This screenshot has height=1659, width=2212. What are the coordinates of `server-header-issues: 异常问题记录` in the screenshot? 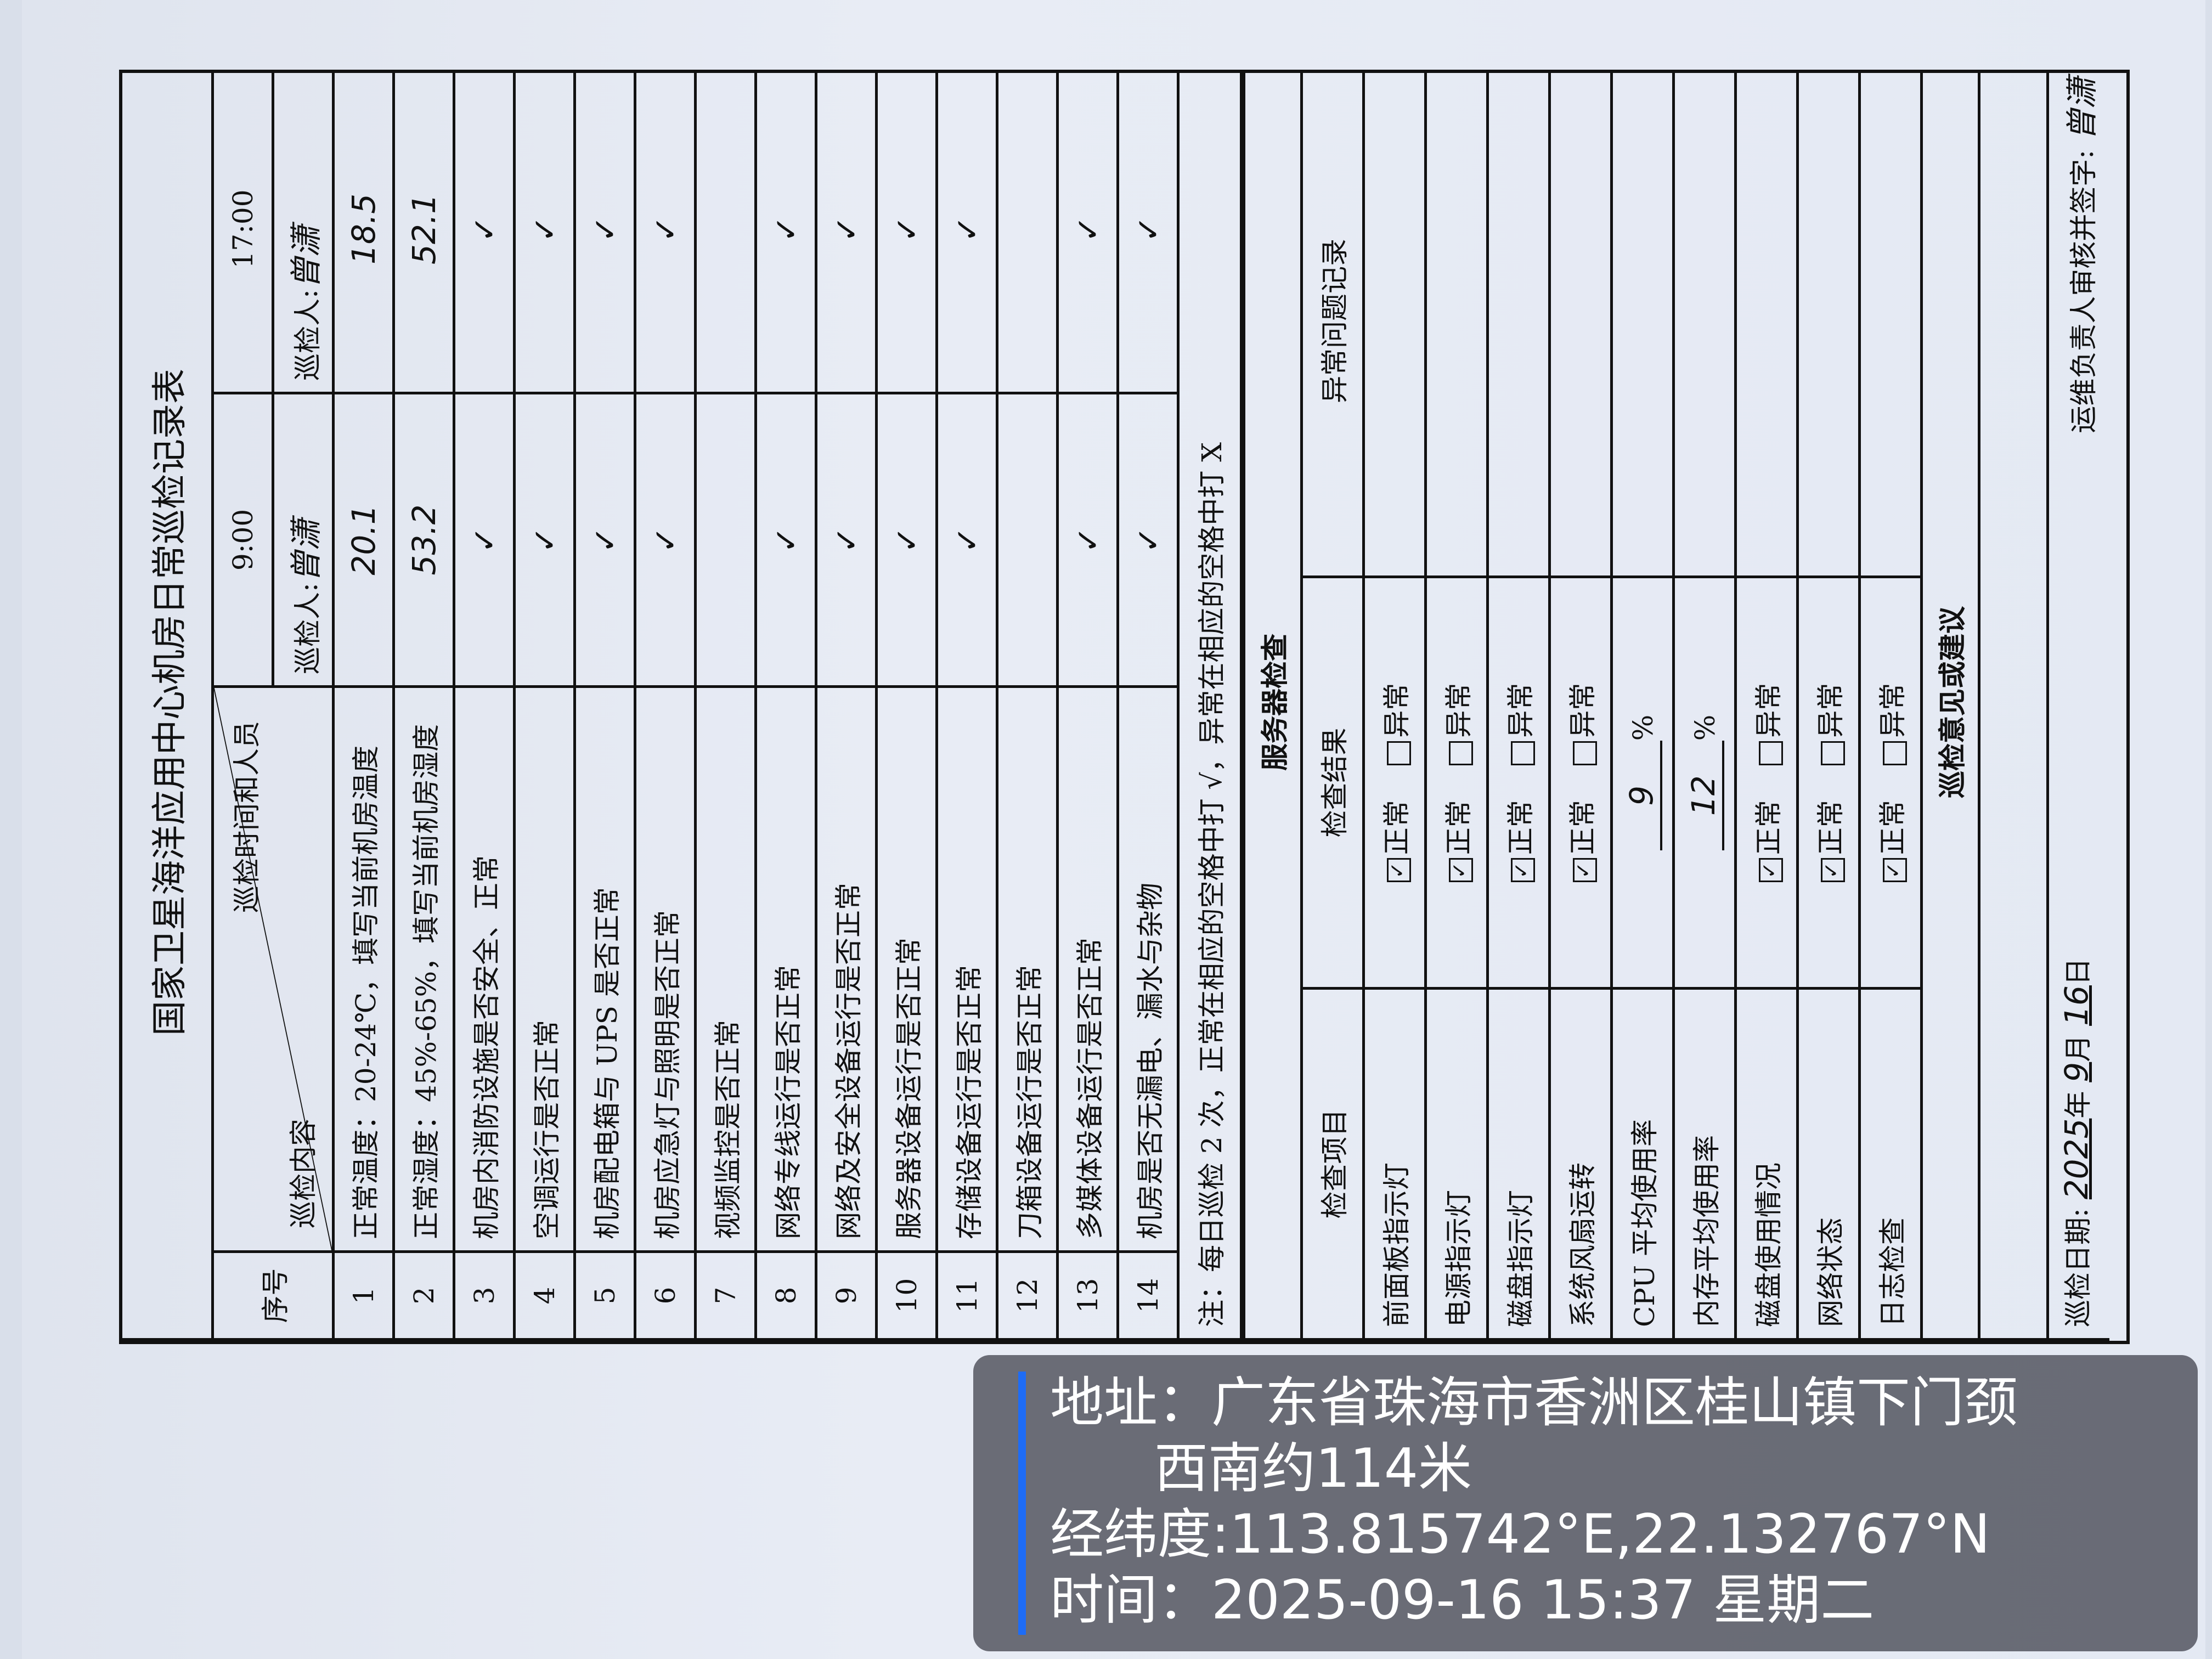 It's located at (1332, 324).